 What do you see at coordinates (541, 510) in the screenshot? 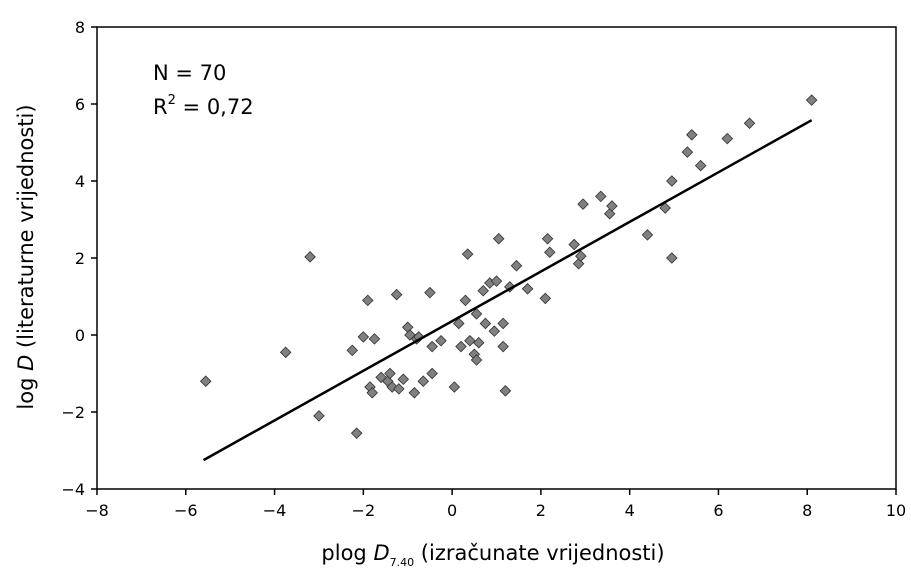
I see `x-tick-label: 2` at bounding box center [541, 510].